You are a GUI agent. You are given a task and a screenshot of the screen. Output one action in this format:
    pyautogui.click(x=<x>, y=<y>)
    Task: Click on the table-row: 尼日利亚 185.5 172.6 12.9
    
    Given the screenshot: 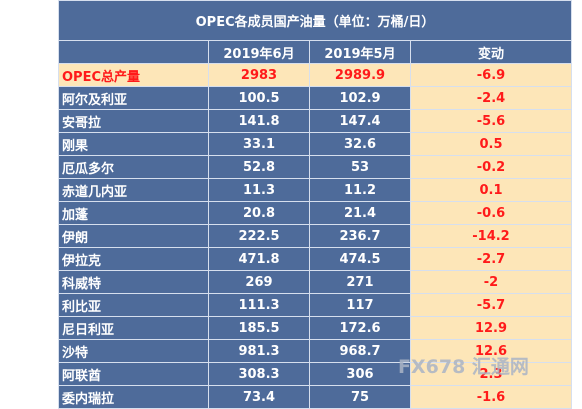 What is the action you would take?
    pyautogui.click(x=315, y=328)
    